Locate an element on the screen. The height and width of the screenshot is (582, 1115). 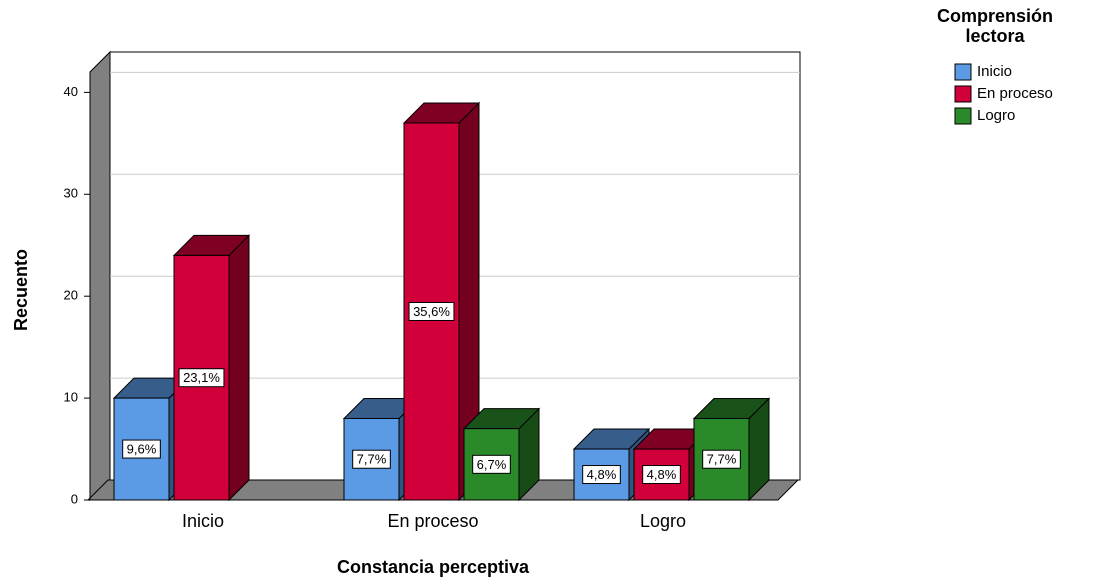
x-axis-title: Constancia perceptiva is located at coordinates (433, 567).